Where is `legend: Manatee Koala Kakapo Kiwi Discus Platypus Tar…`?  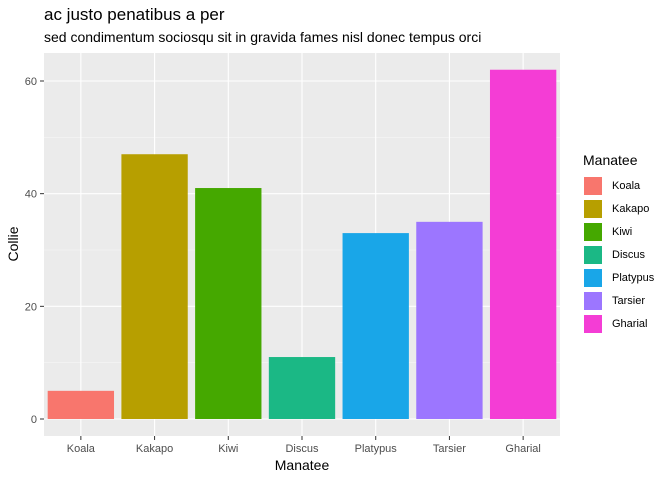
legend: Manatee Koala Kakapo Kiwi Discus Platypus Tar… is located at coordinates (618, 243).